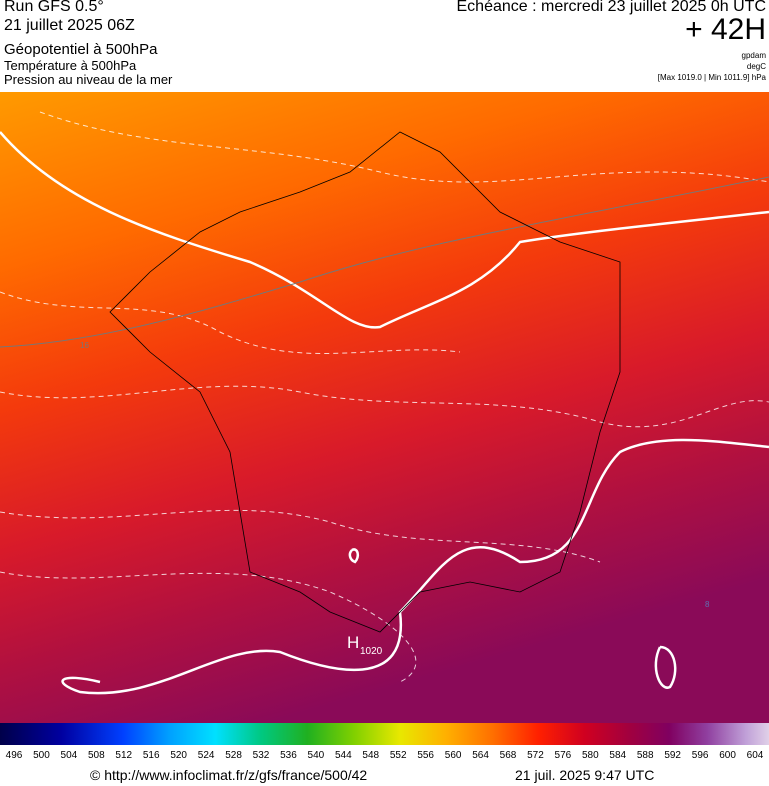 Image resolution: width=769 pixels, height=786 pixels. I want to click on colorbar-label: 556, so click(425, 755).